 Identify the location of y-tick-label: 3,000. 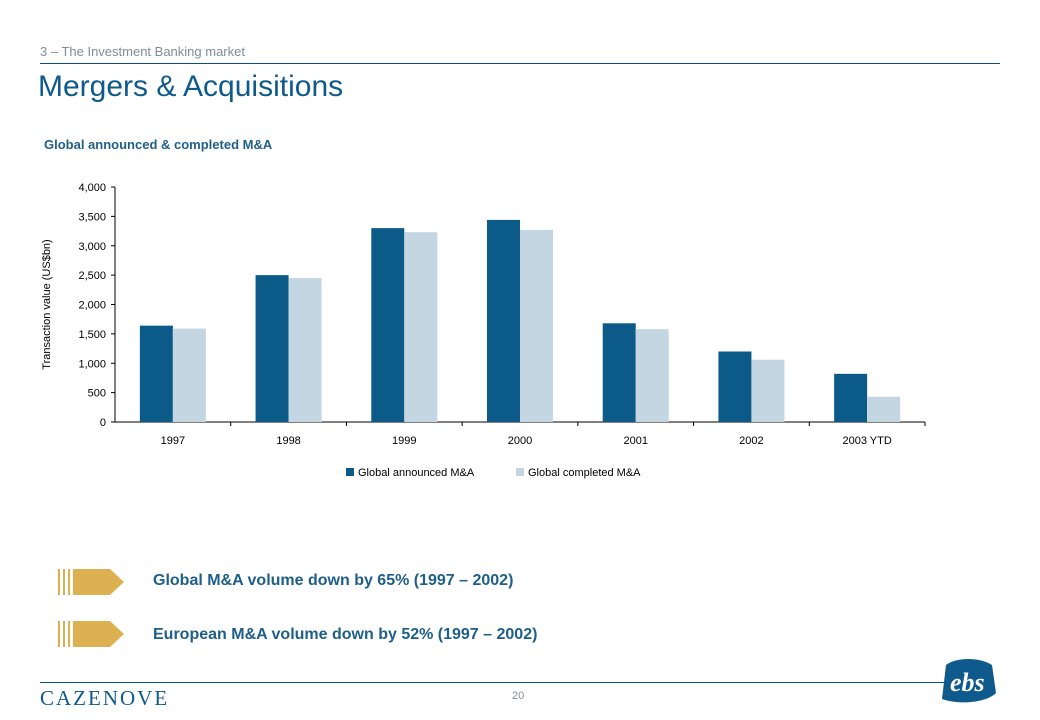
(92, 247).